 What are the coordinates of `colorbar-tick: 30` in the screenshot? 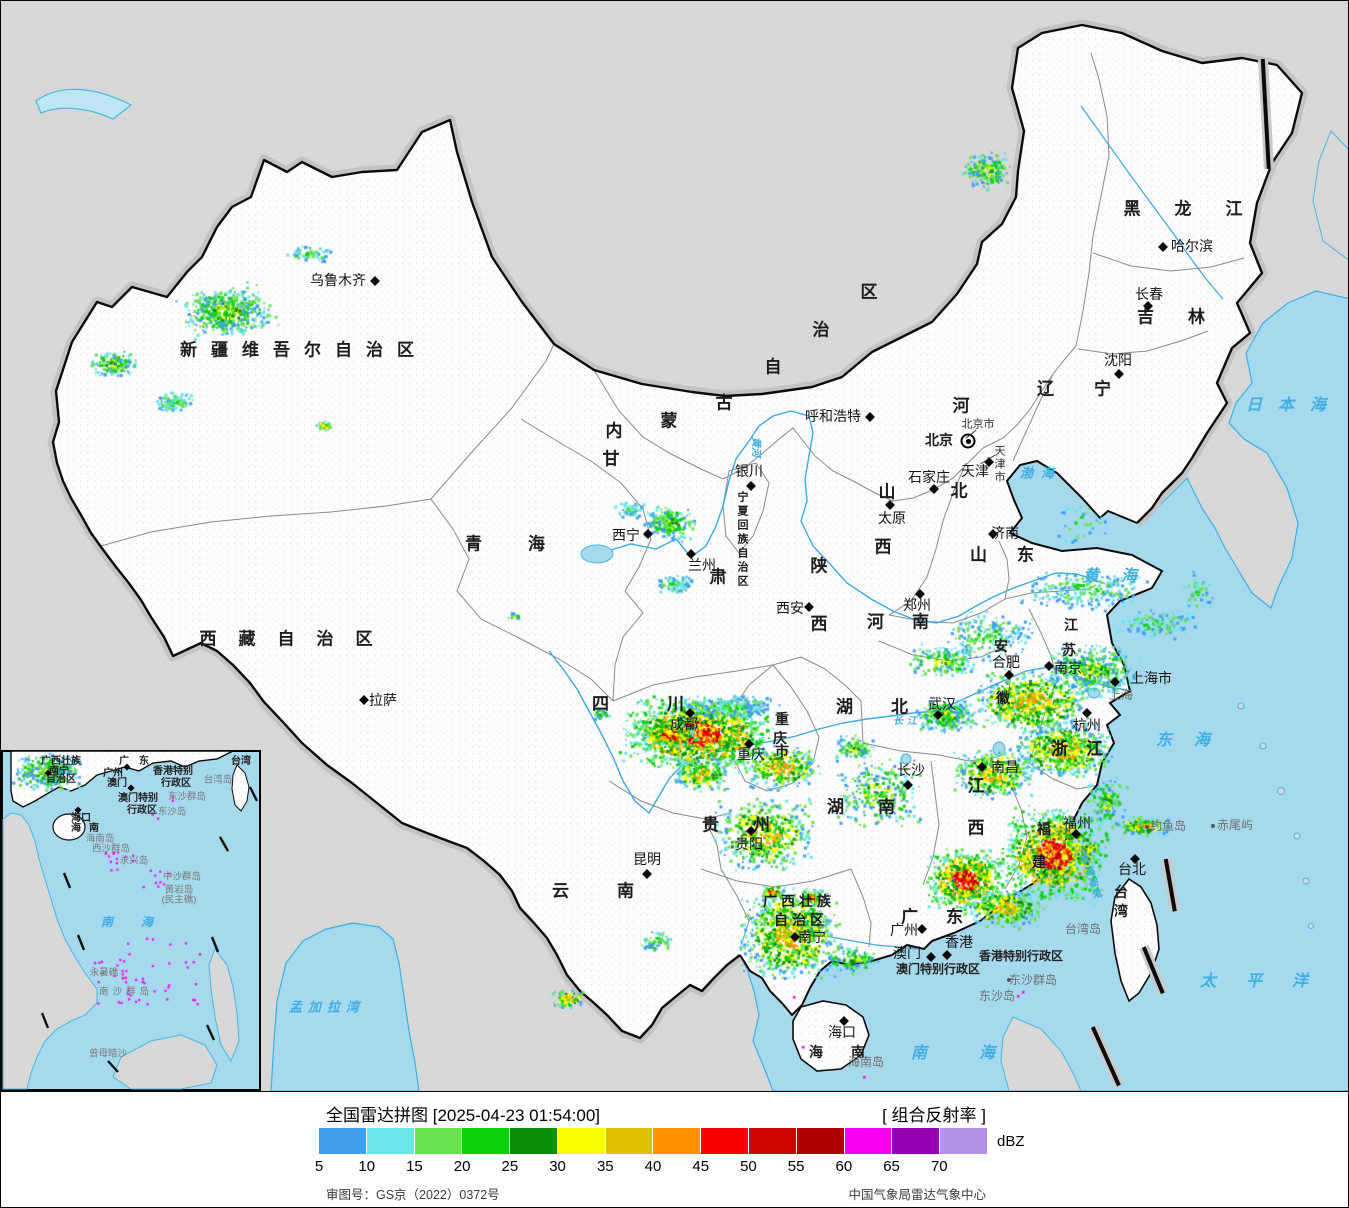 It's located at (557, 1166).